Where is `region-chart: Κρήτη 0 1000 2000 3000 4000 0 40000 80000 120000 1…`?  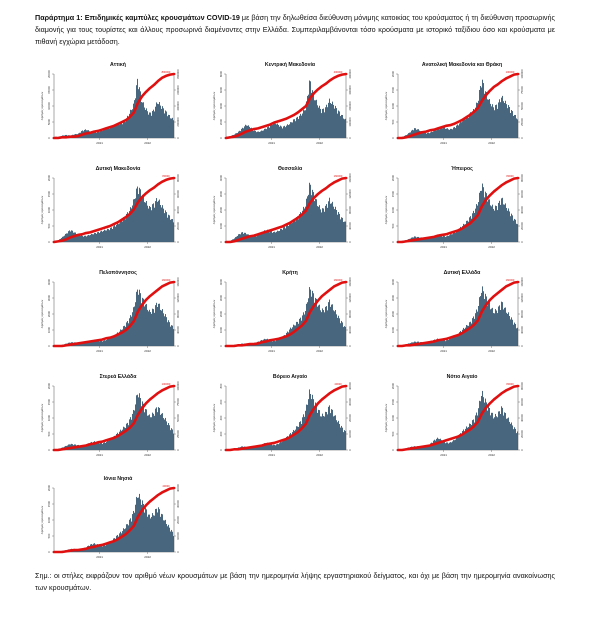 region-chart: Κρήτη 0 1000 2000 3000 4000 0 40000 80000 120000 1… is located at coordinates (290, 319).